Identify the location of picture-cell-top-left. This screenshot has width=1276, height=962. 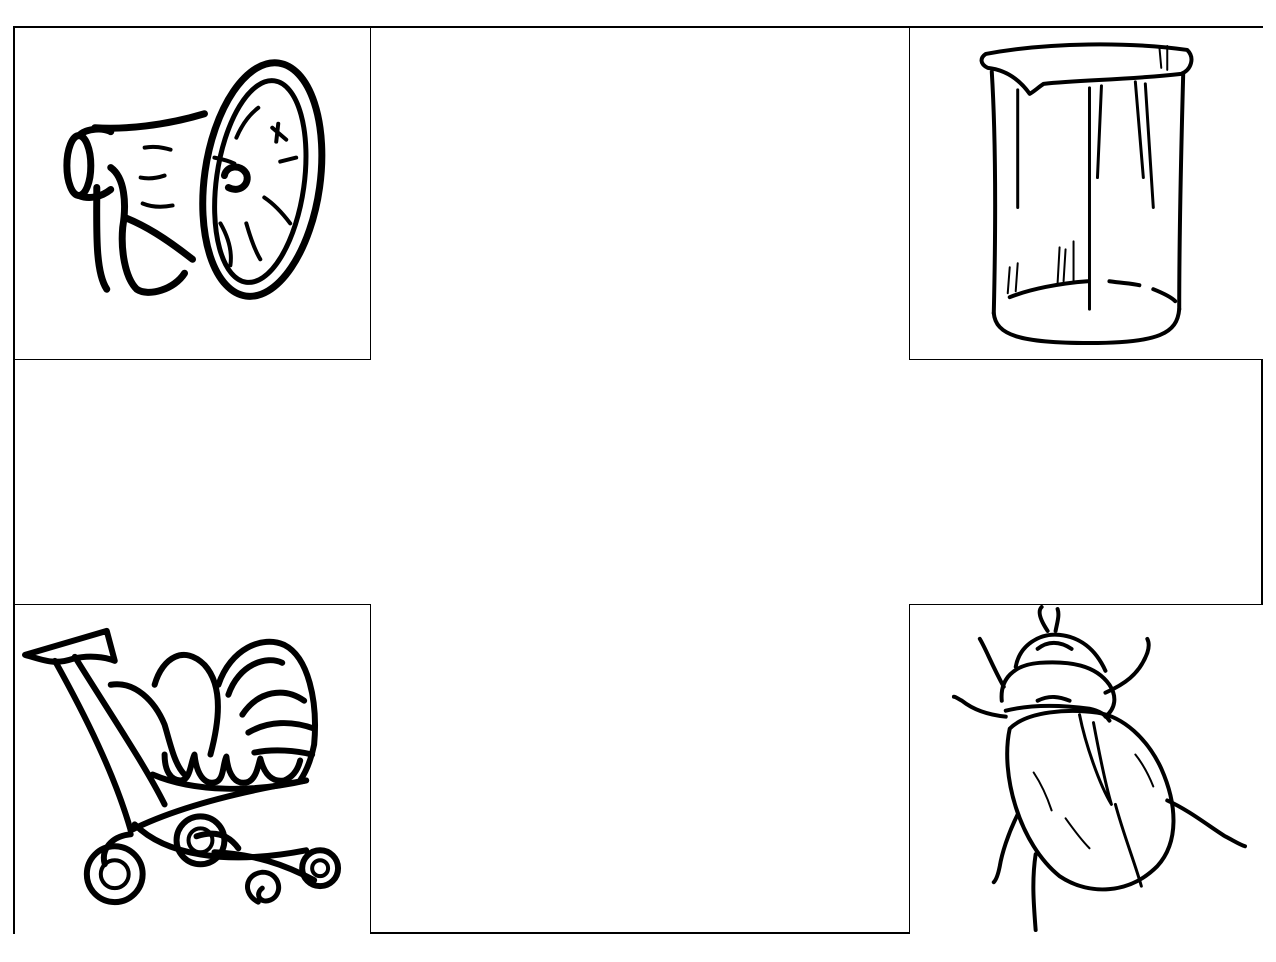
(193, 194).